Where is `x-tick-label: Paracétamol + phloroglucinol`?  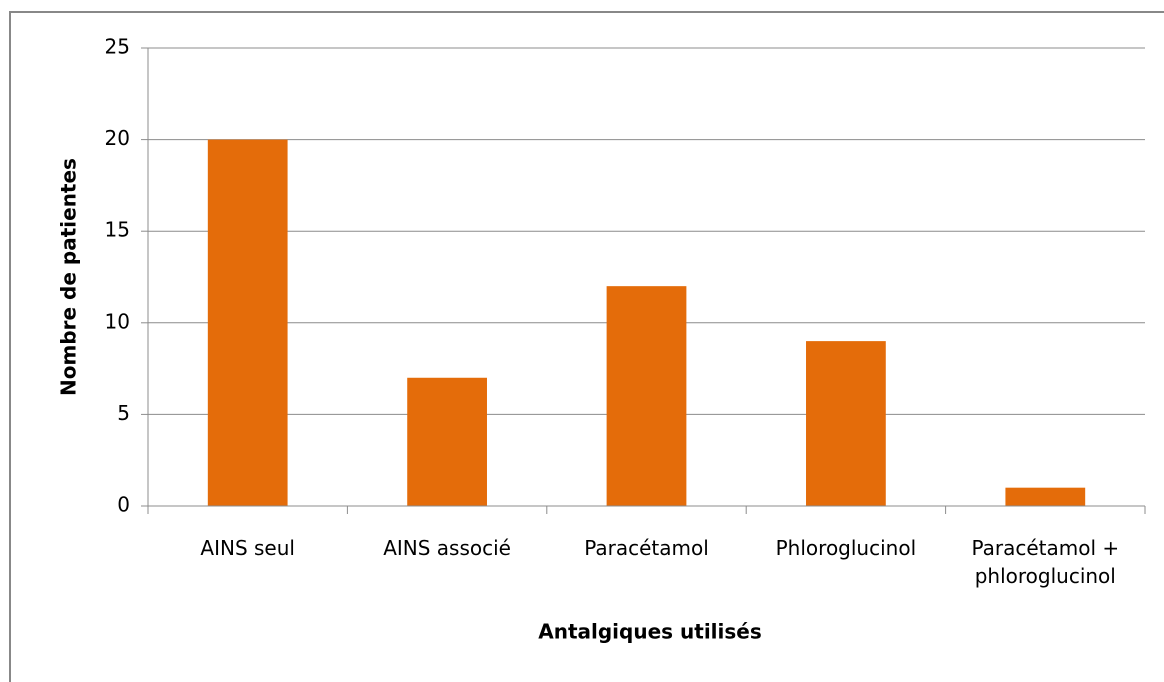 x-tick-label: Paracétamol + phloroglucinol is located at coordinates (1045, 562).